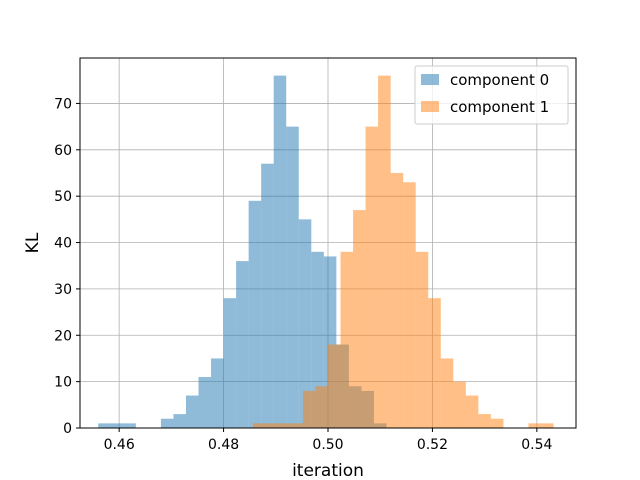 This screenshot has height=480, width=640. Describe the element at coordinates (499, 107) in the screenshot. I see `legend-label-component-1: component 1` at that location.